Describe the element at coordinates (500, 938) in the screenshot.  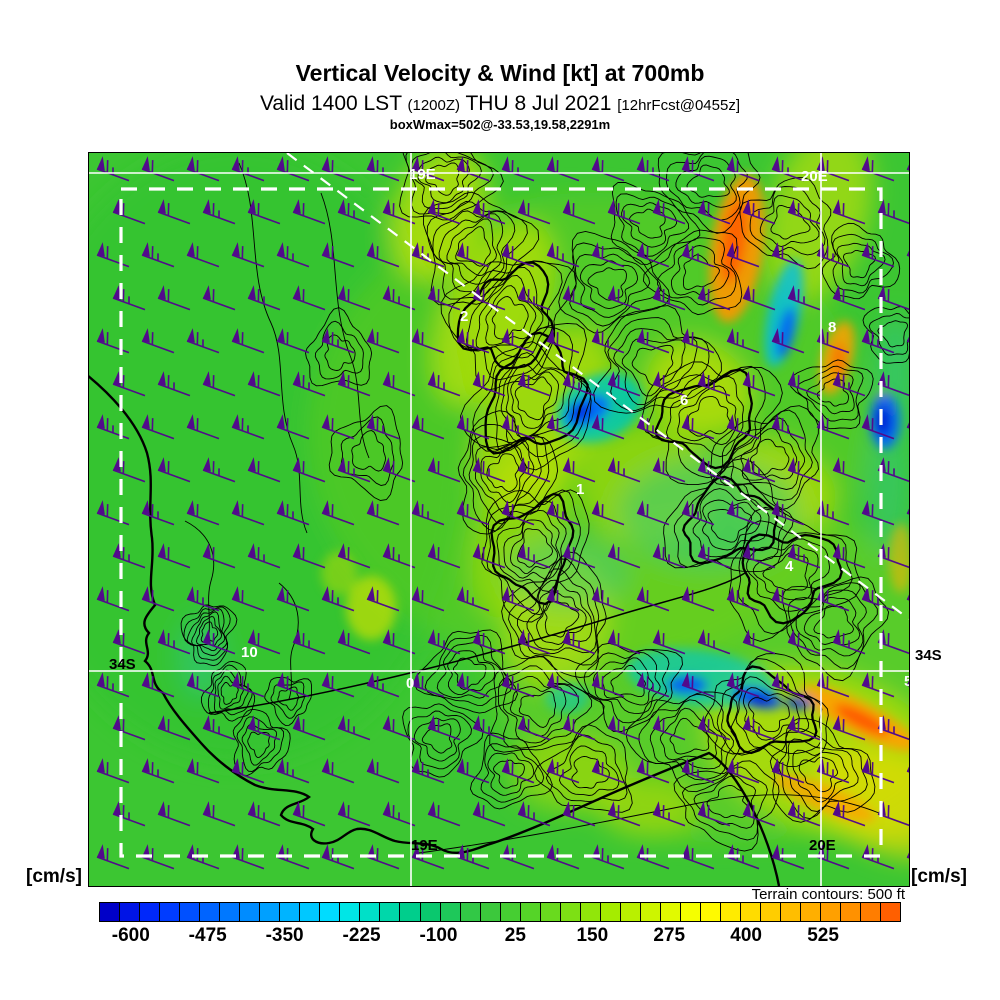
I see `colorbar-ticks: -600 -475 -350 -225 -100 25 150 275 400 525` at that location.